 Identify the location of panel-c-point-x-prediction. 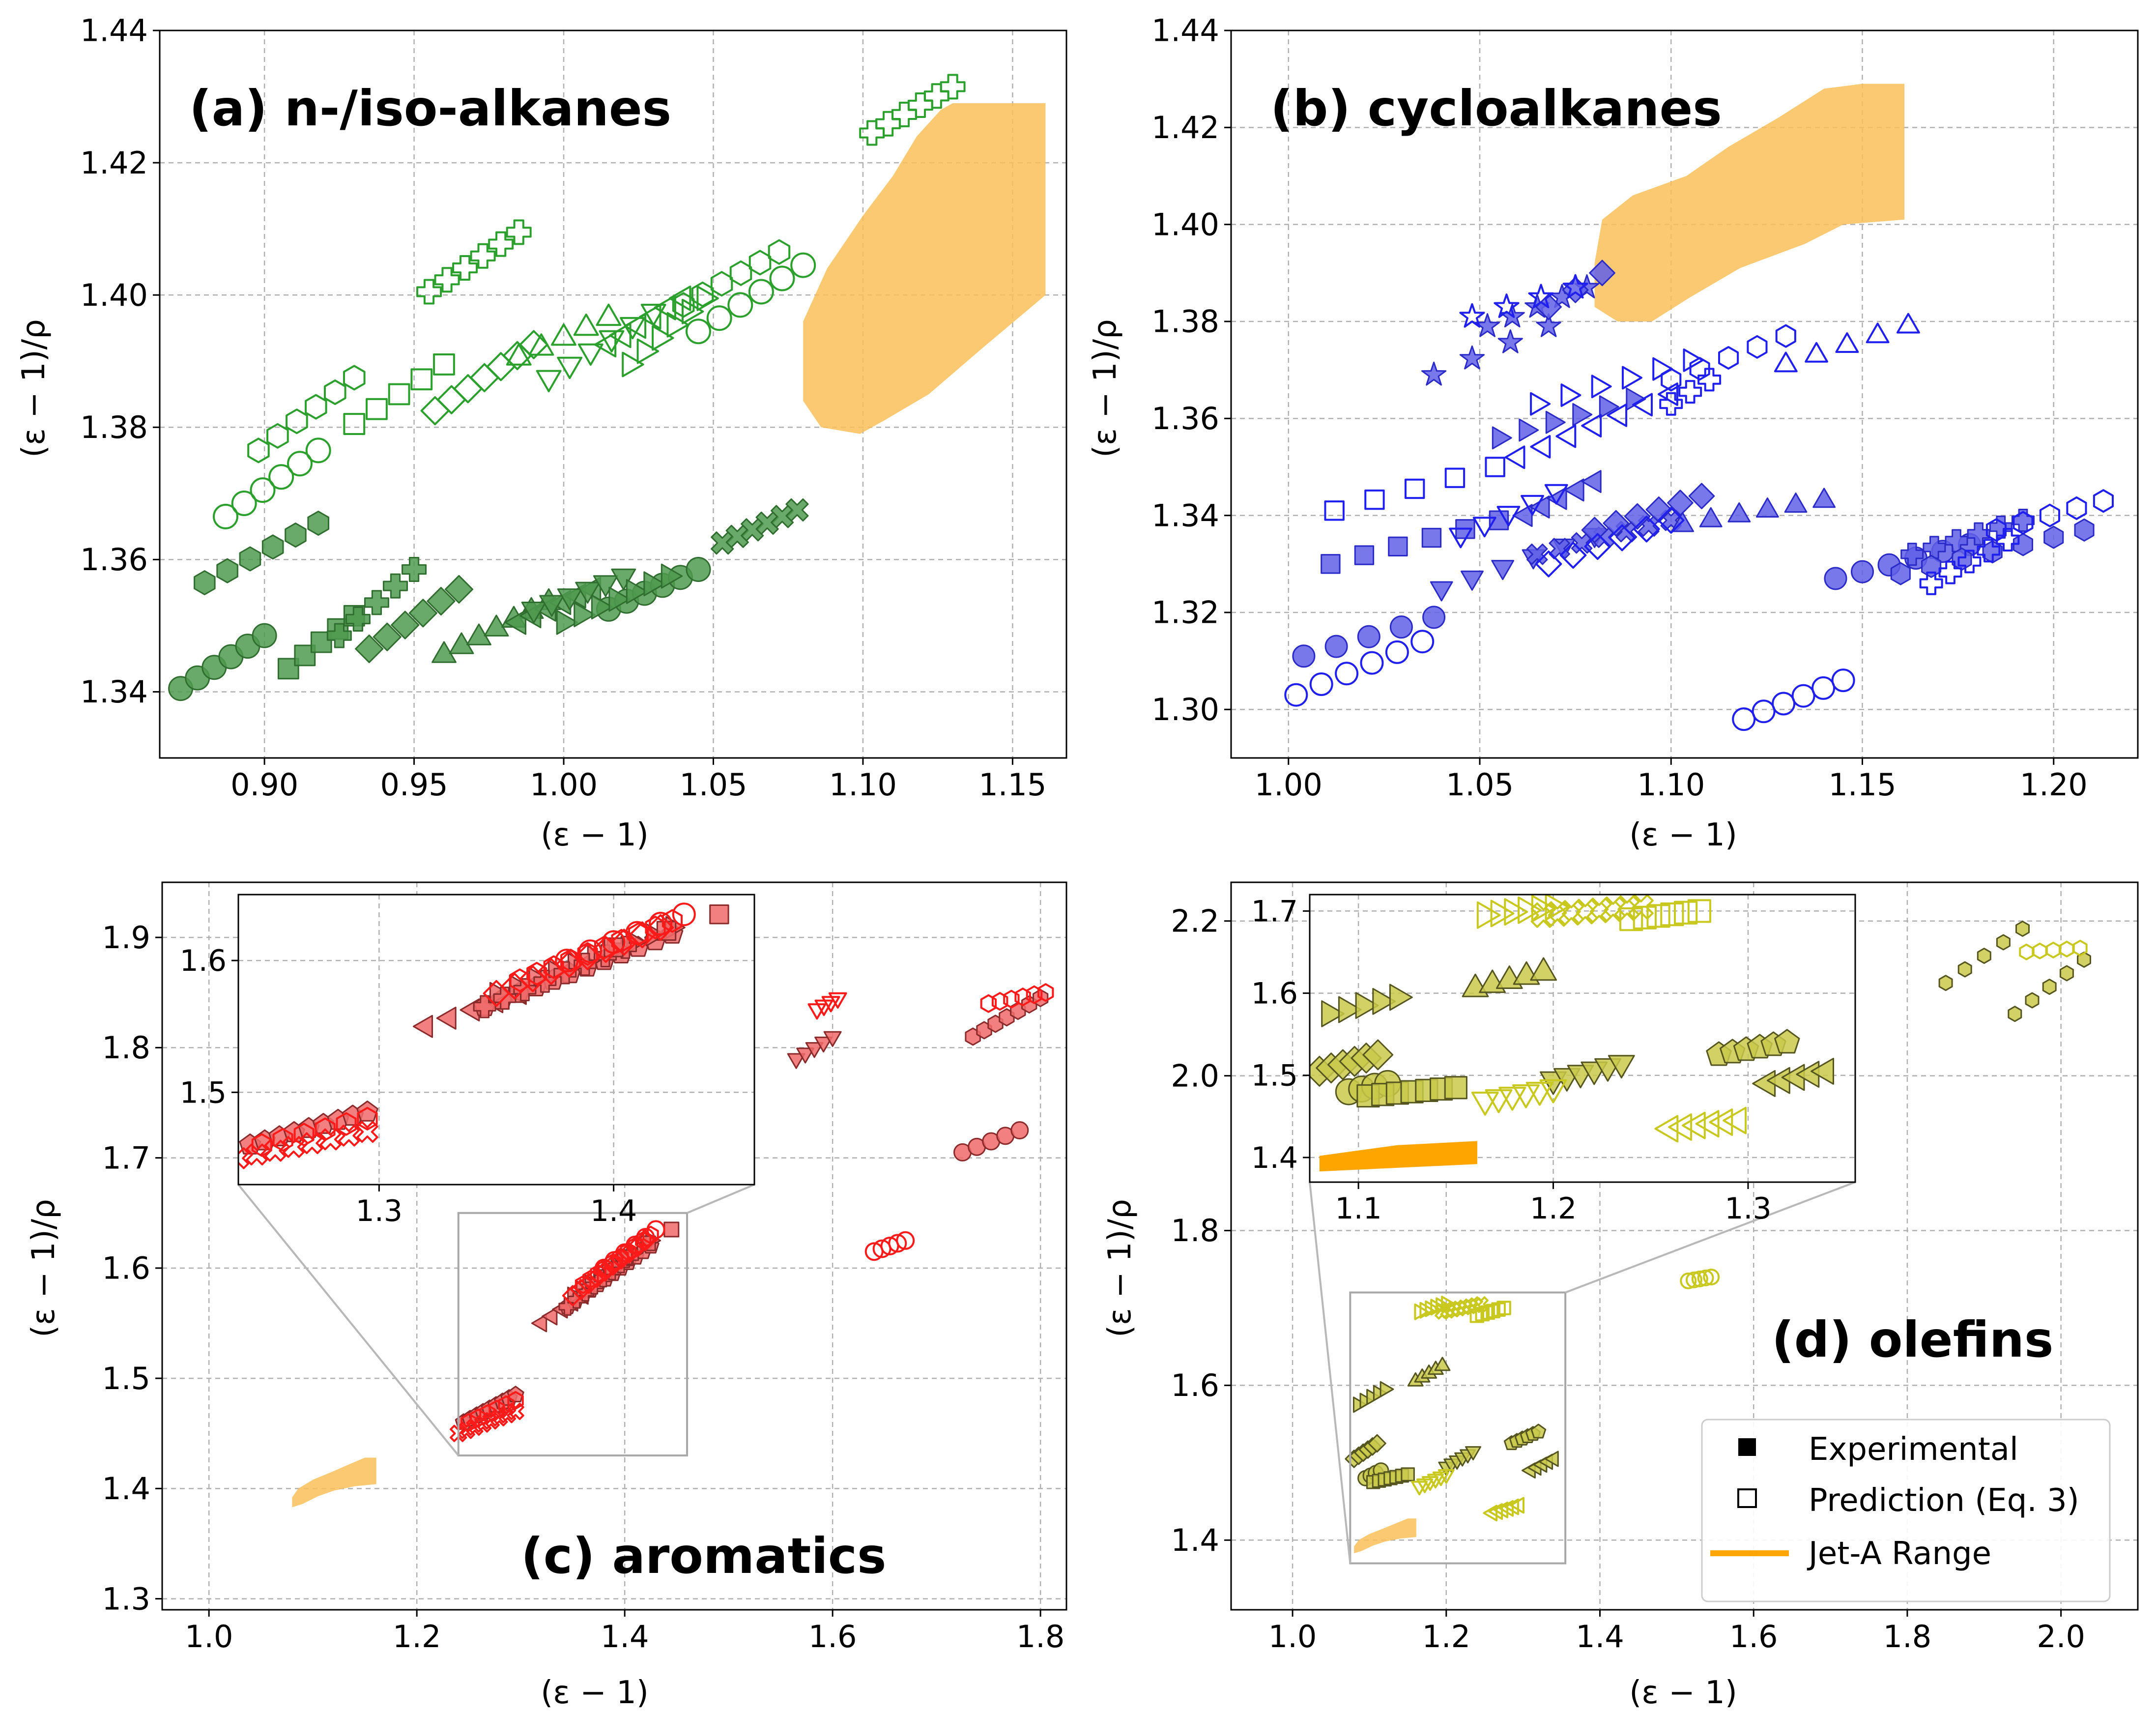
(458, 1433).